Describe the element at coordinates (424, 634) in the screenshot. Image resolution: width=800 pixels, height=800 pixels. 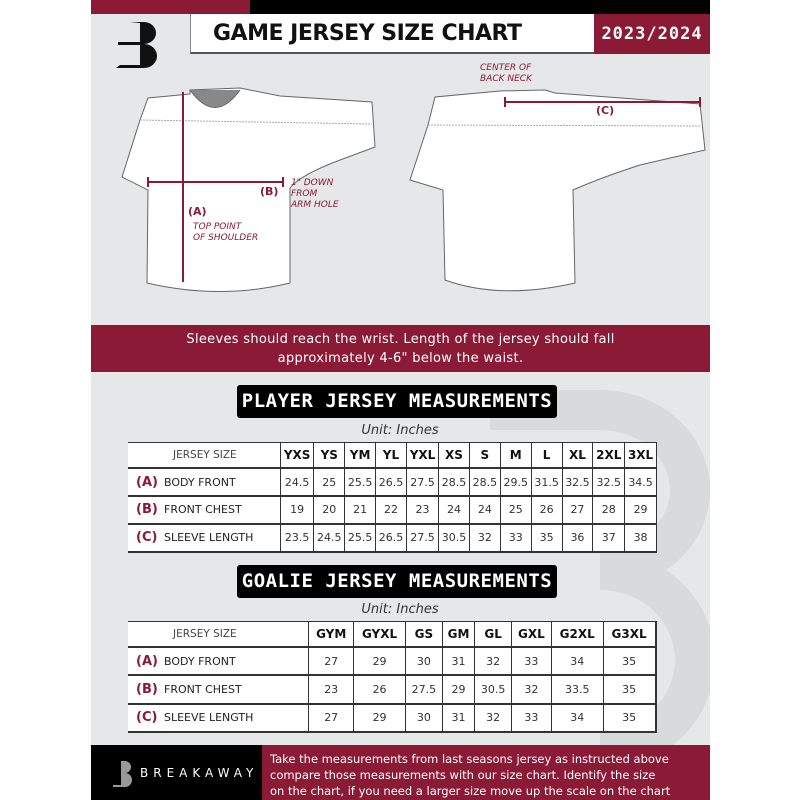
I see `size-column-header: GS` at that location.